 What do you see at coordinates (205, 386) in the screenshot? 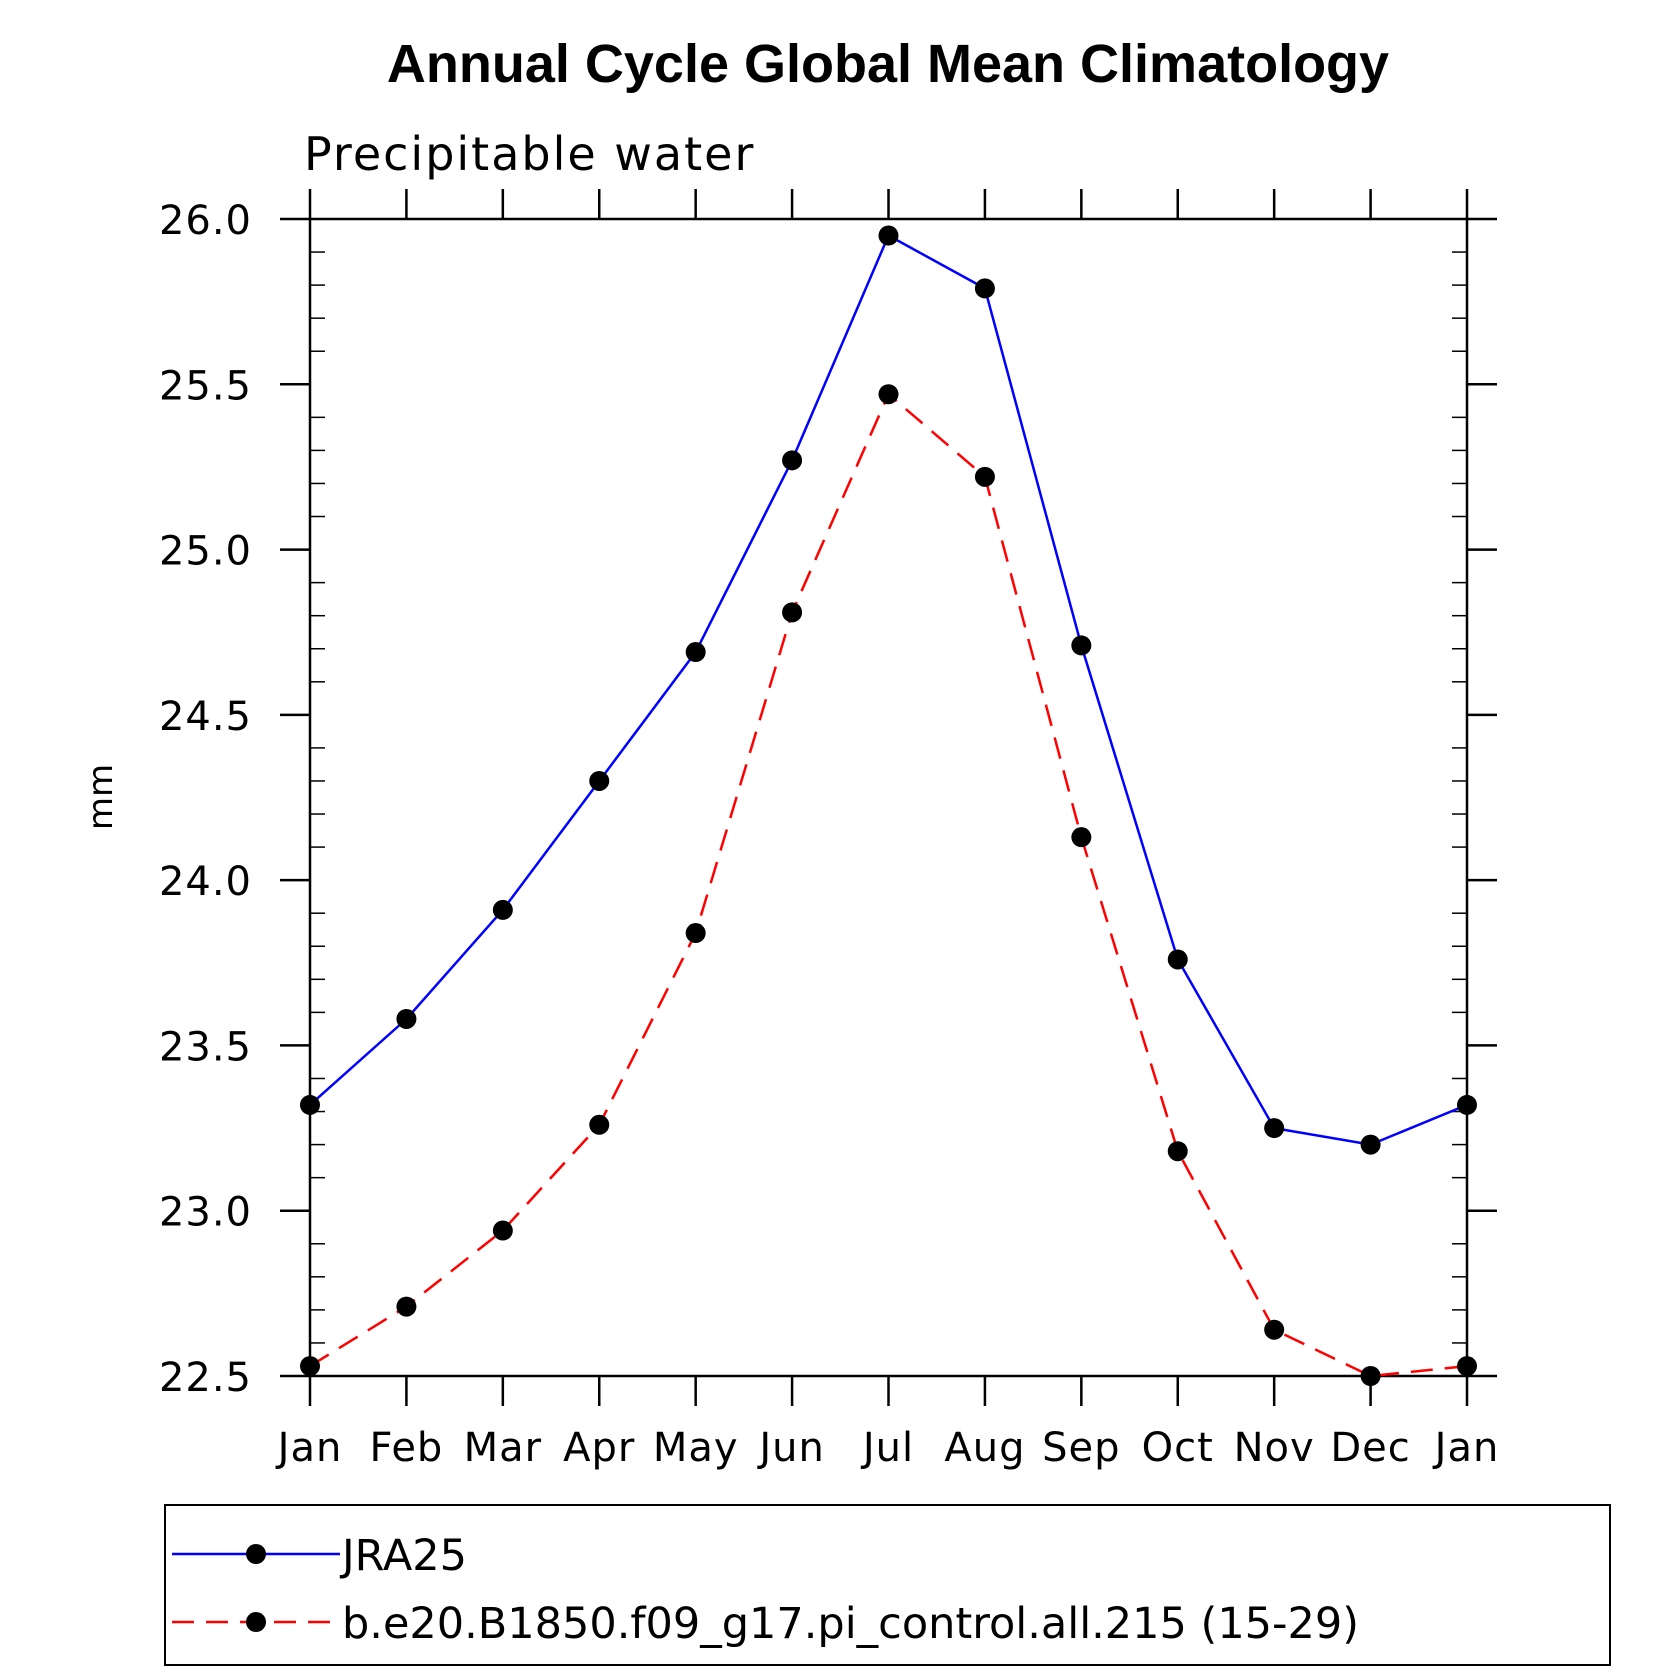
I see `y-tick-label: 25.5` at bounding box center [205, 386].